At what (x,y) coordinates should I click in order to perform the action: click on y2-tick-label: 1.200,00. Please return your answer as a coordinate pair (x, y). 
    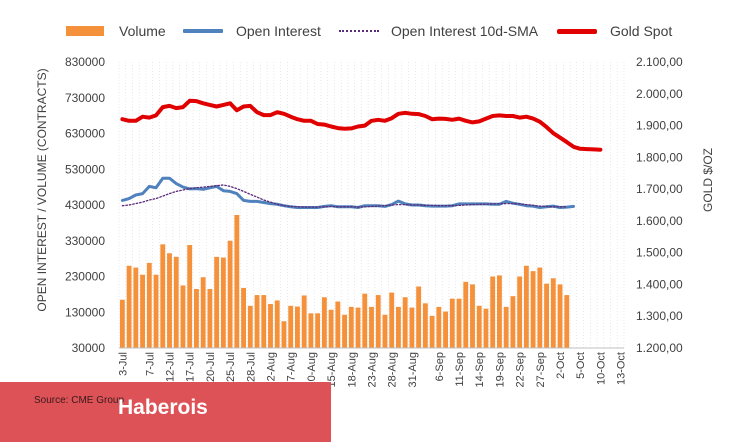
    Looking at the image, I should click on (659, 348).